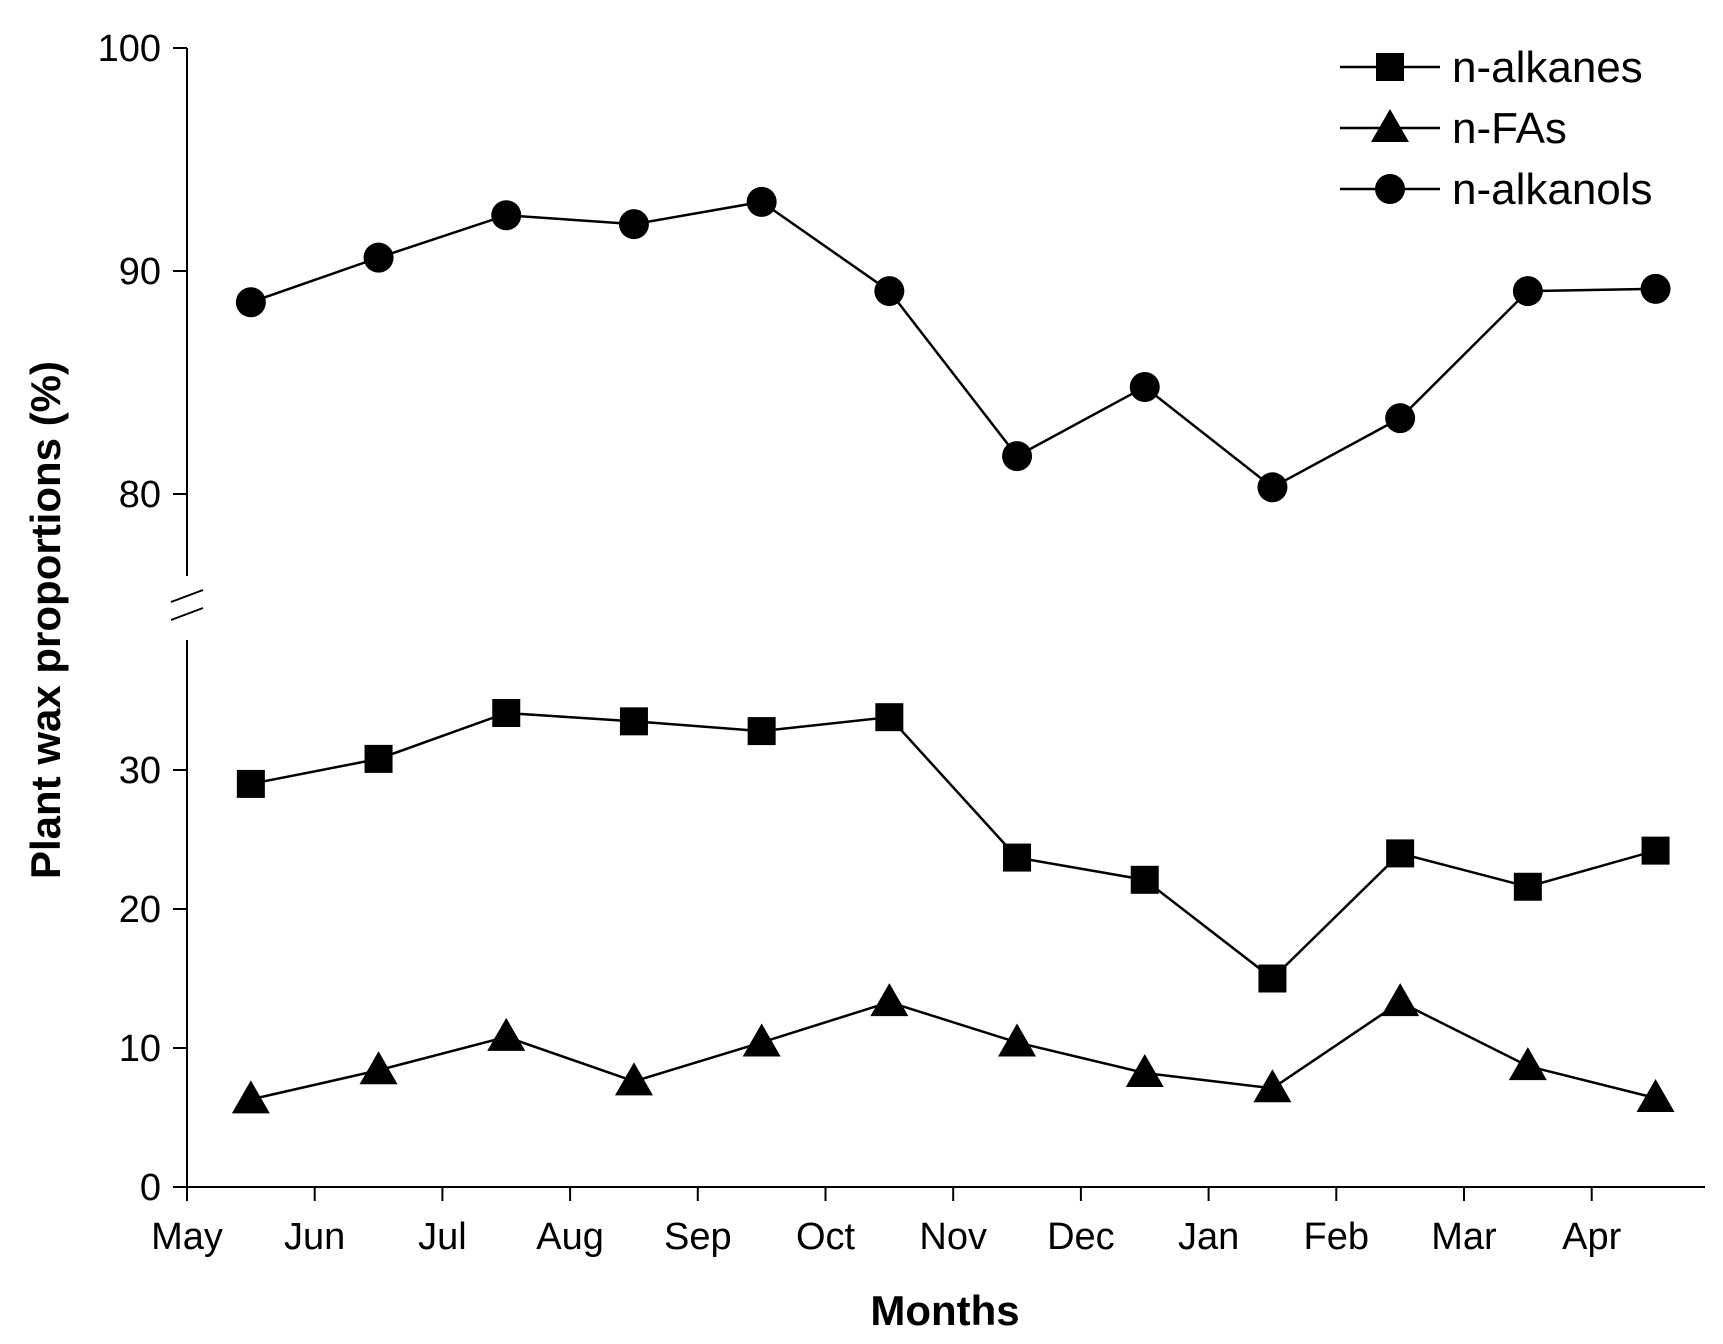 Image resolution: width=1723 pixels, height=1344 pixels. I want to click on y-tick-label: 80, so click(140, 495).